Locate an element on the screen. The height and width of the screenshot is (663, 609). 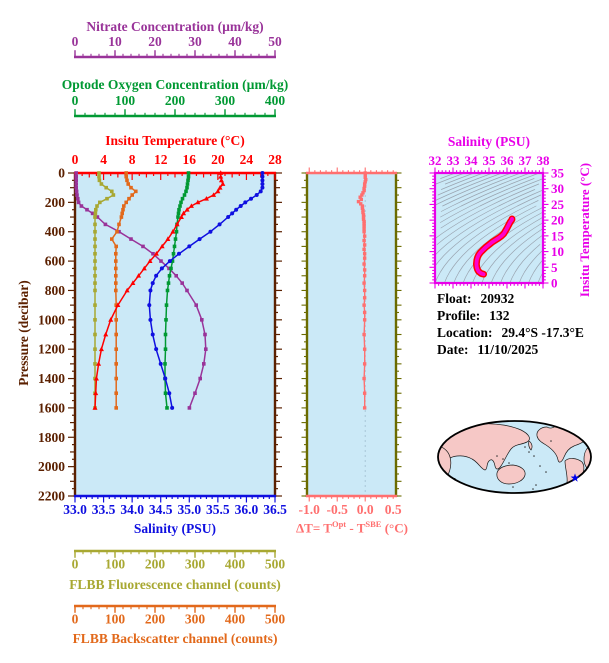
pressure-axis-title: Pressure (decibar) is located at coordinates (23, 333).